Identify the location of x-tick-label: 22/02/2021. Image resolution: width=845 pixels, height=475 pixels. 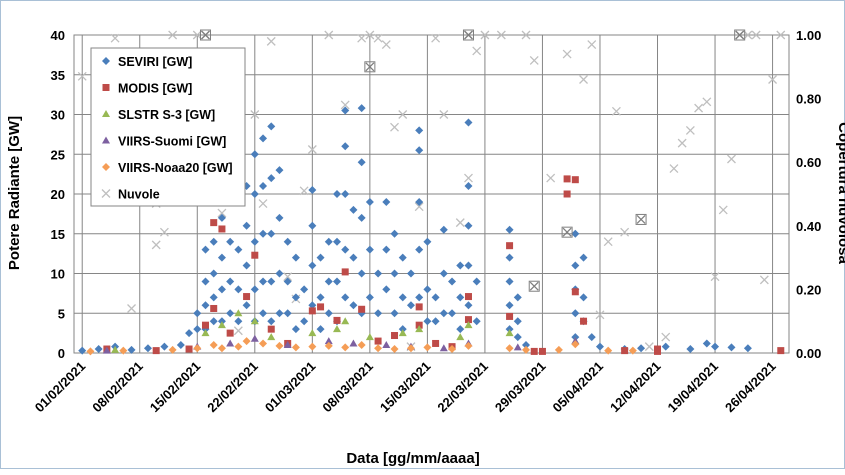
(232, 387).